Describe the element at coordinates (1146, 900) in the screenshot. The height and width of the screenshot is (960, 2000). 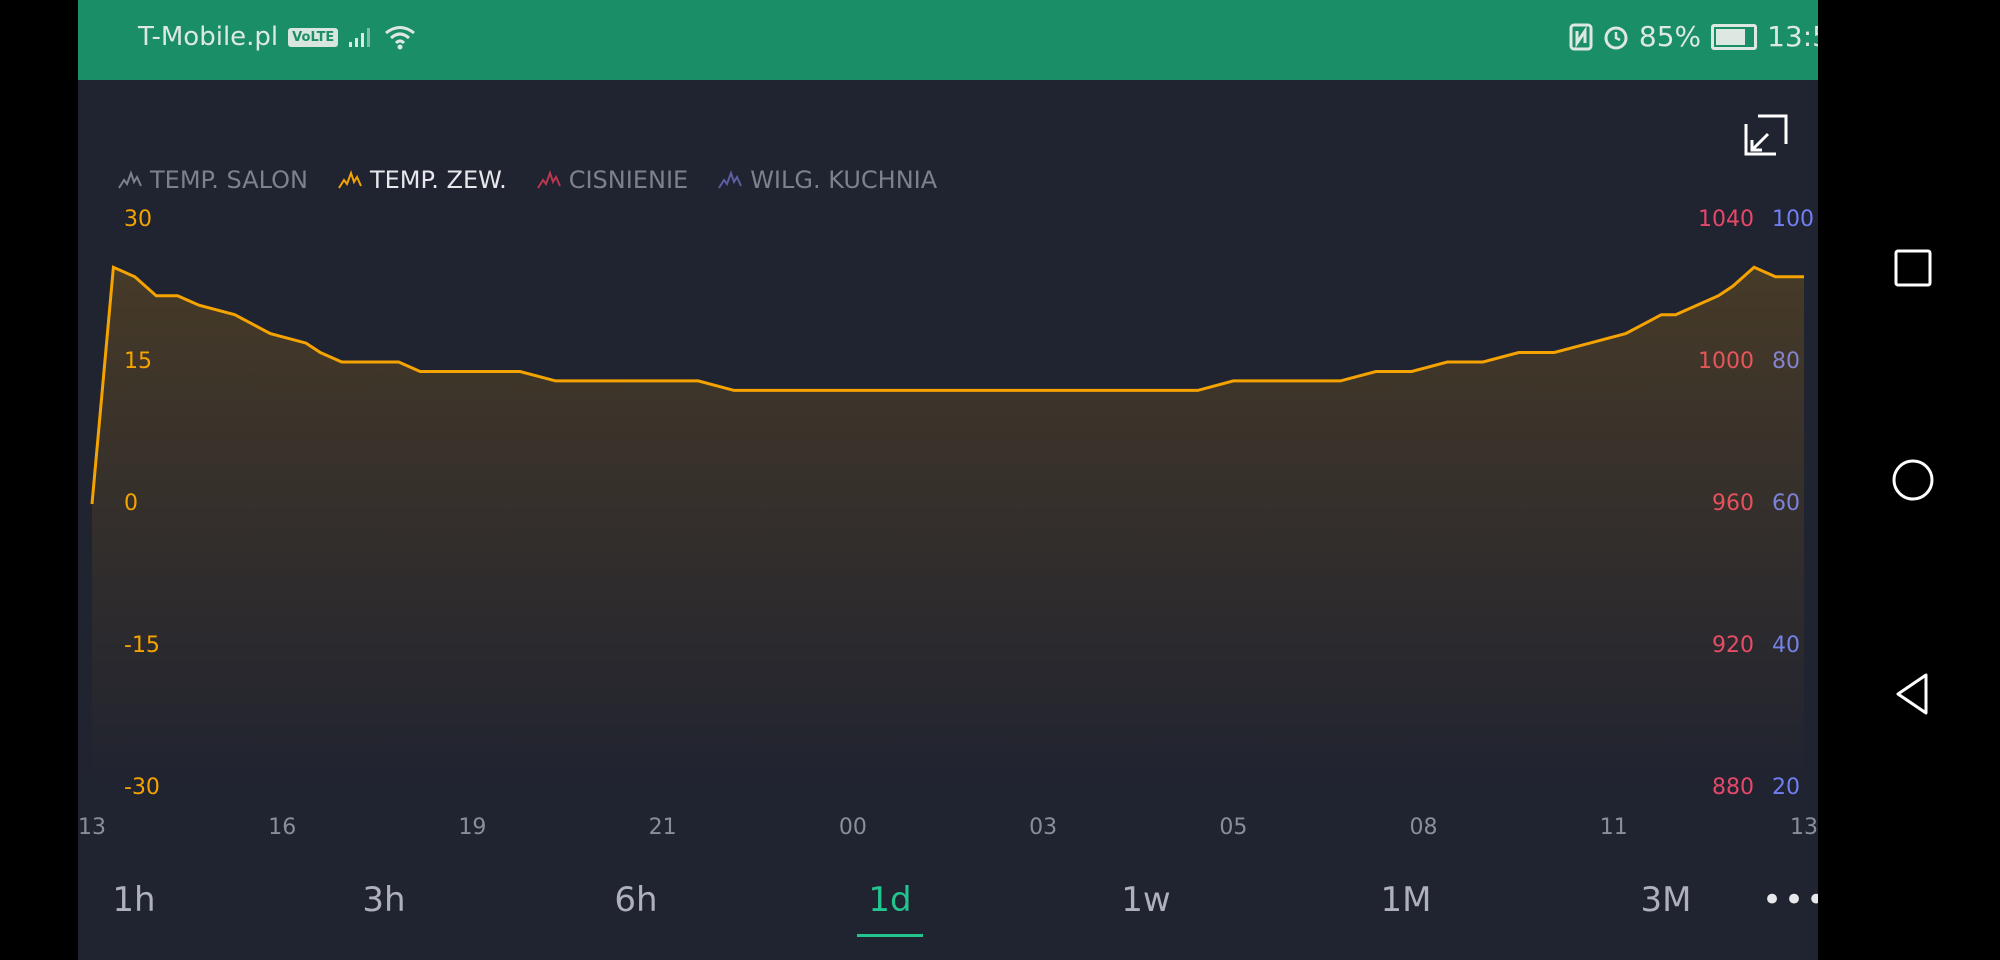
I see `range-button-1w: 1w` at that location.